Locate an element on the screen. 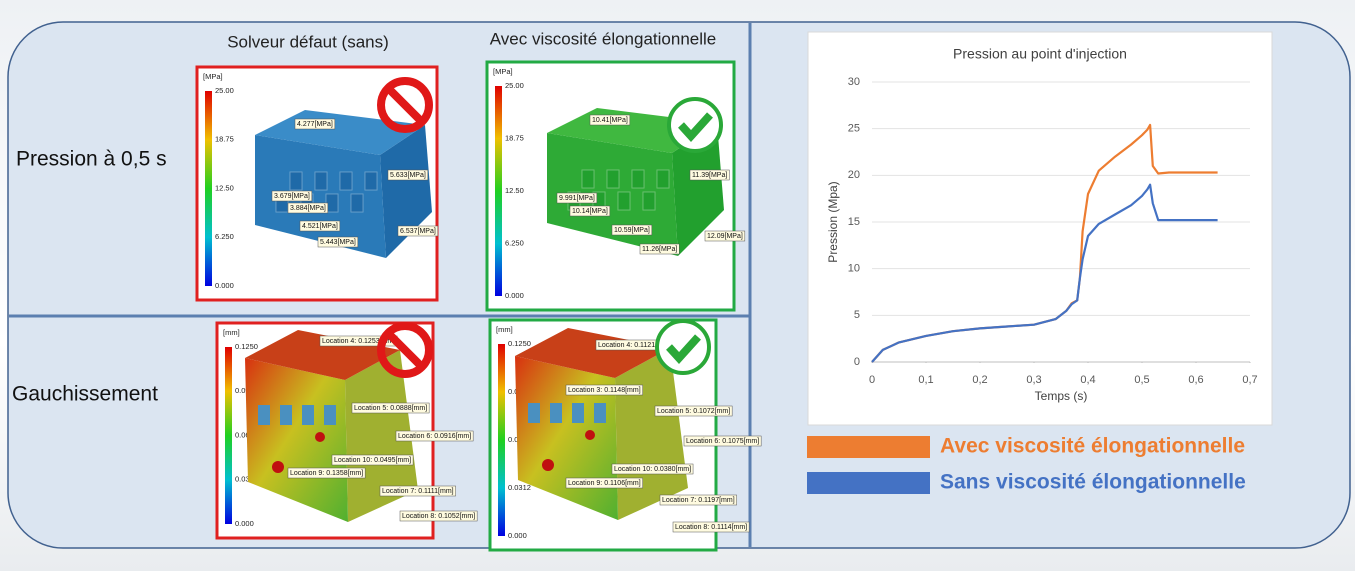  legend-swatch is located at coordinates (868, 447).